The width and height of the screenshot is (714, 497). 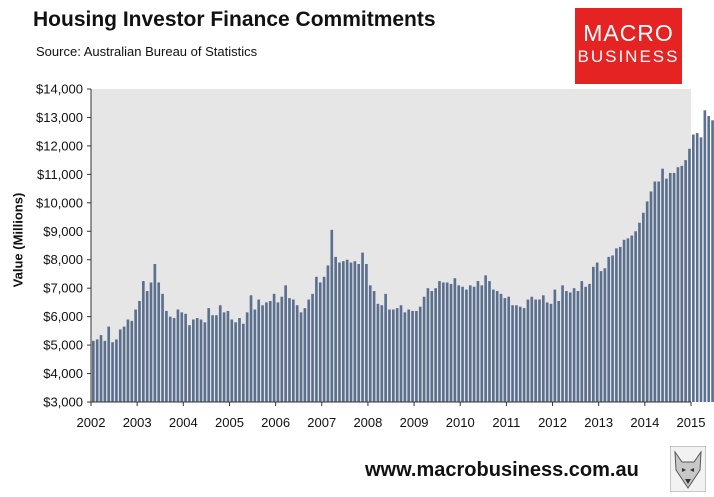 What do you see at coordinates (60, 174) in the screenshot?
I see `y-tick-label: $11,000` at bounding box center [60, 174].